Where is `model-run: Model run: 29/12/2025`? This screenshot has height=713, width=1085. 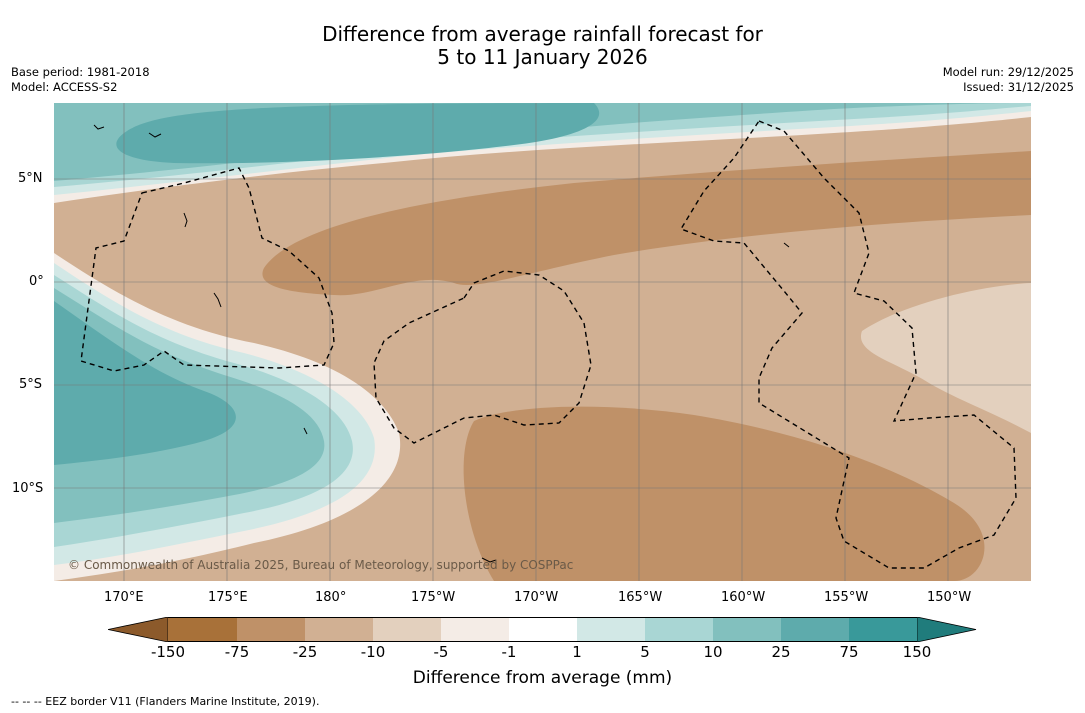 model-run: Model run: 29/12/2025 is located at coordinates (1008, 72).